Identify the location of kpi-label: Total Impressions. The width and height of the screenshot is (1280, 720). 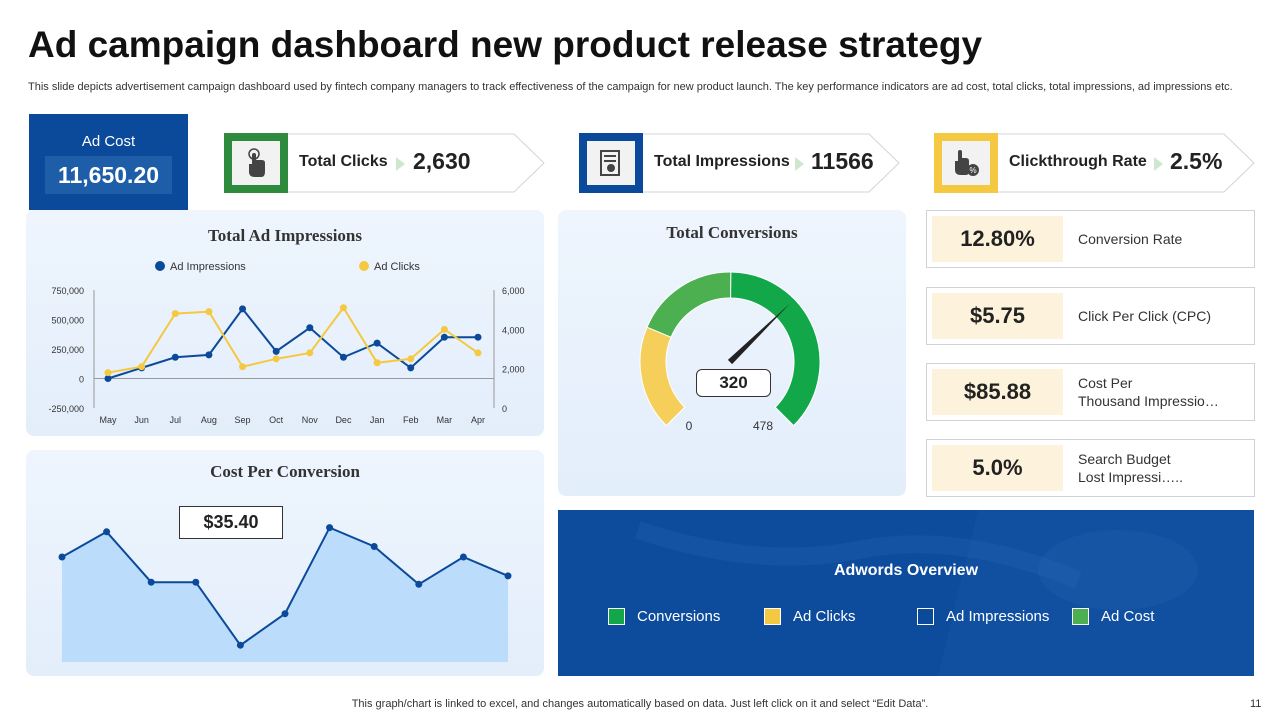
(722, 161).